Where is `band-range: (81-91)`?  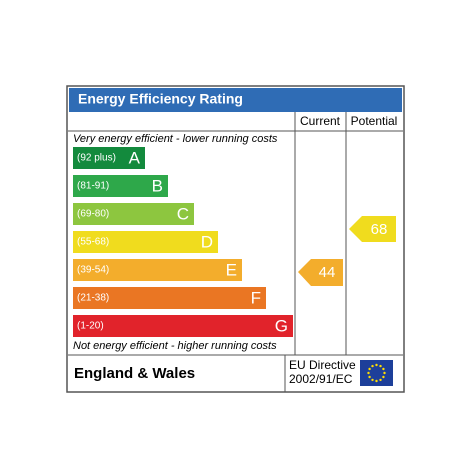
band-range: (81-91) is located at coordinates (93, 186).